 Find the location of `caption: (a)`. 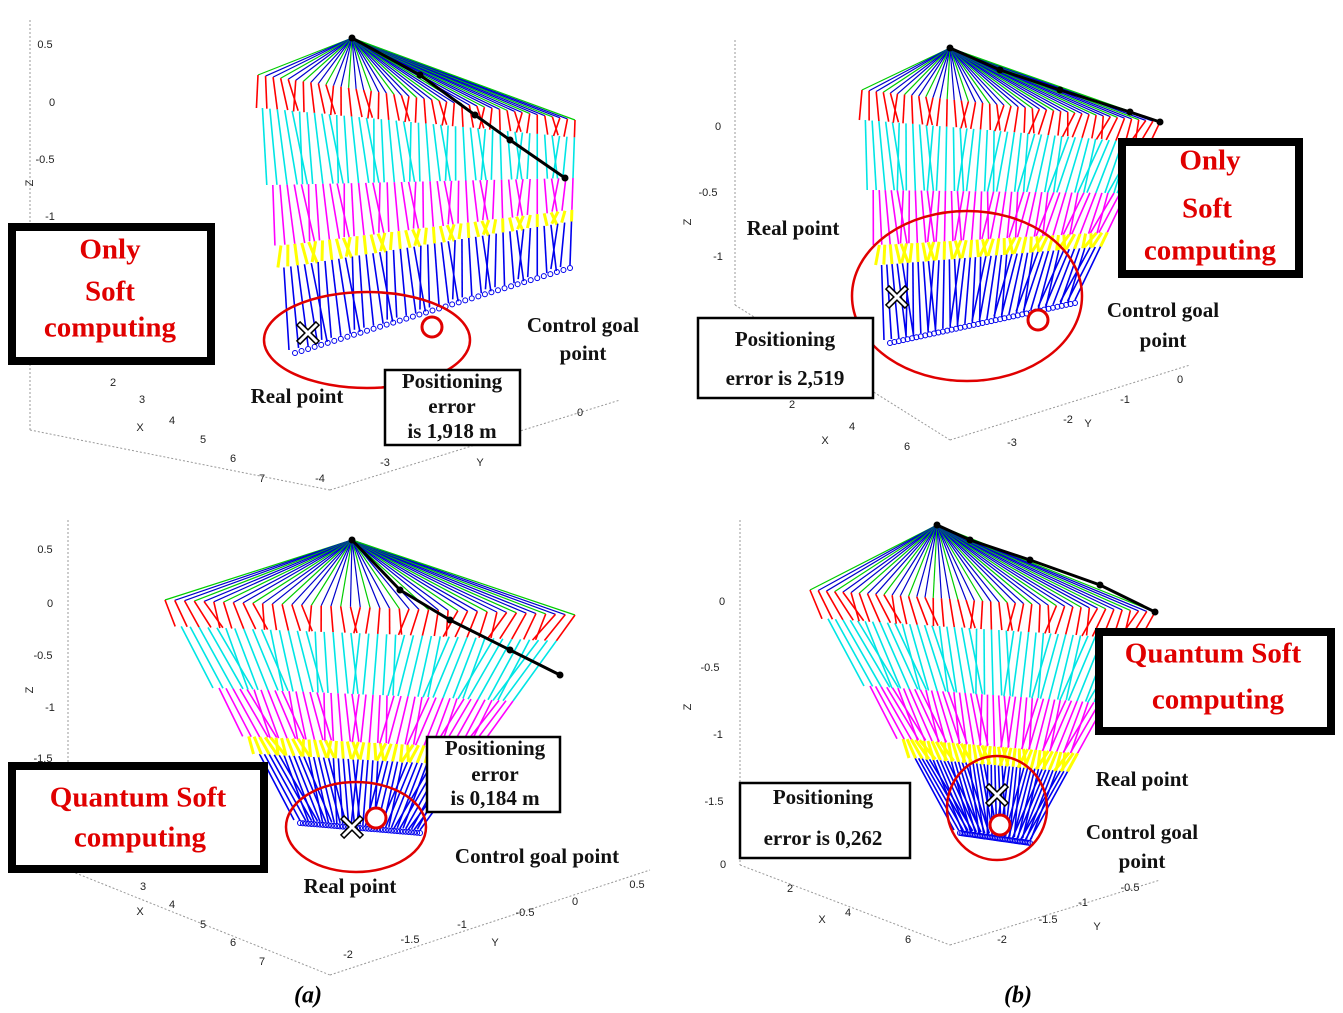

caption: (a) is located at coordinates (308, 996).